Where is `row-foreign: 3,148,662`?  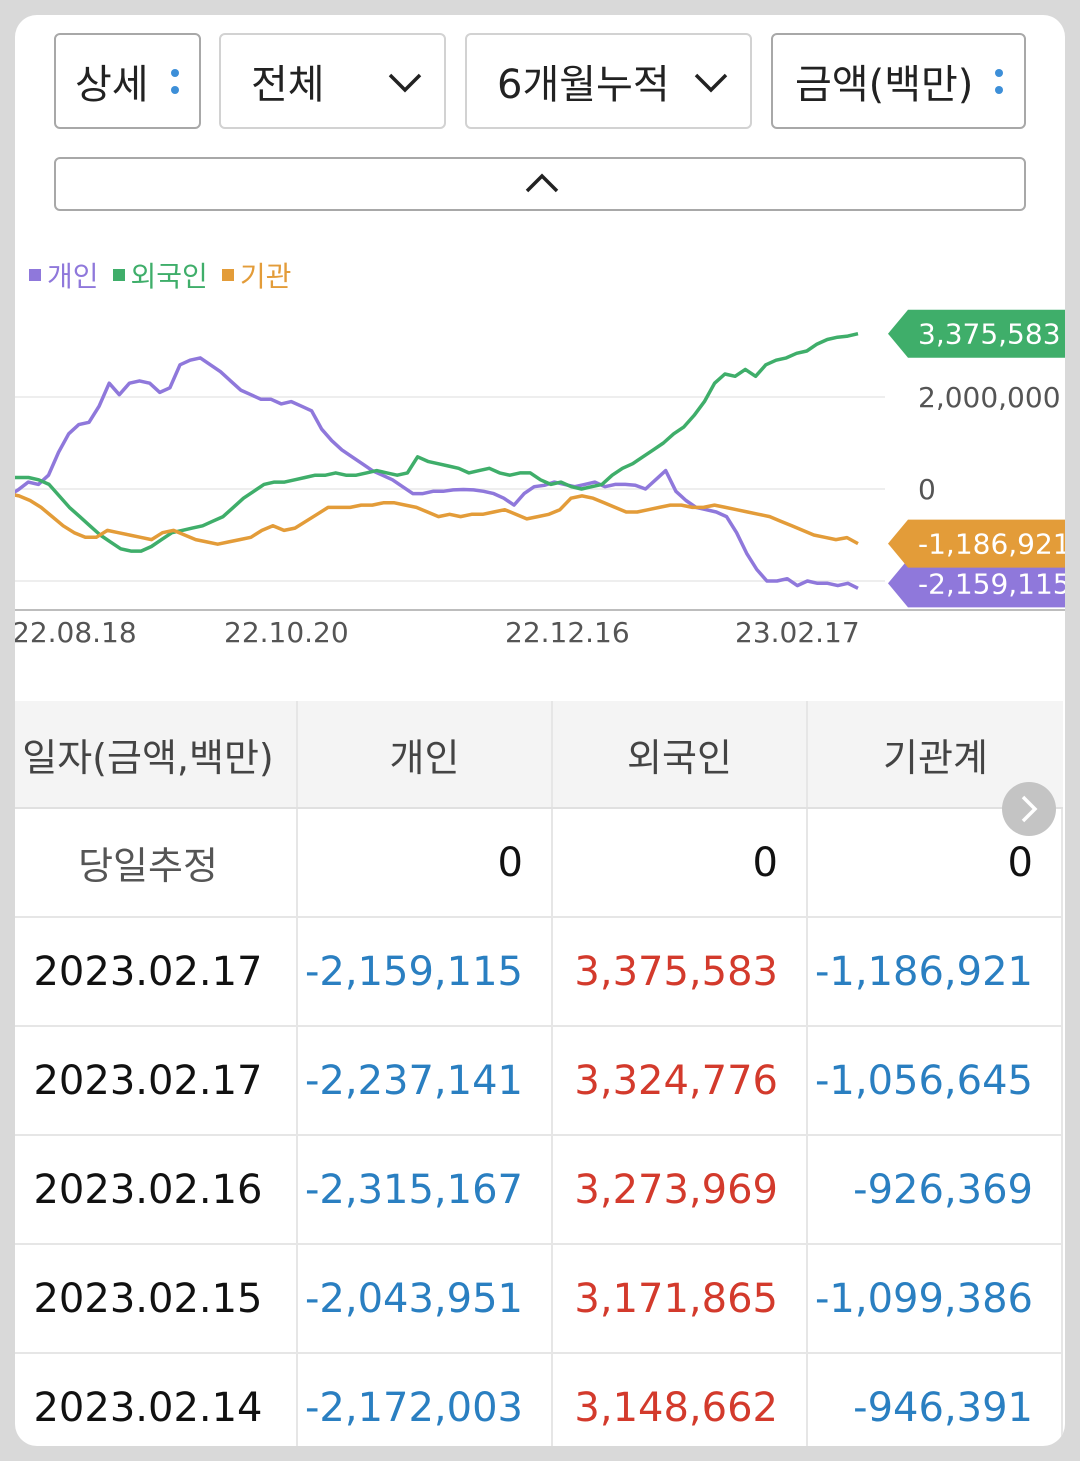 row-foreign: 3,148,662 is located at coordinates (680, 1400).